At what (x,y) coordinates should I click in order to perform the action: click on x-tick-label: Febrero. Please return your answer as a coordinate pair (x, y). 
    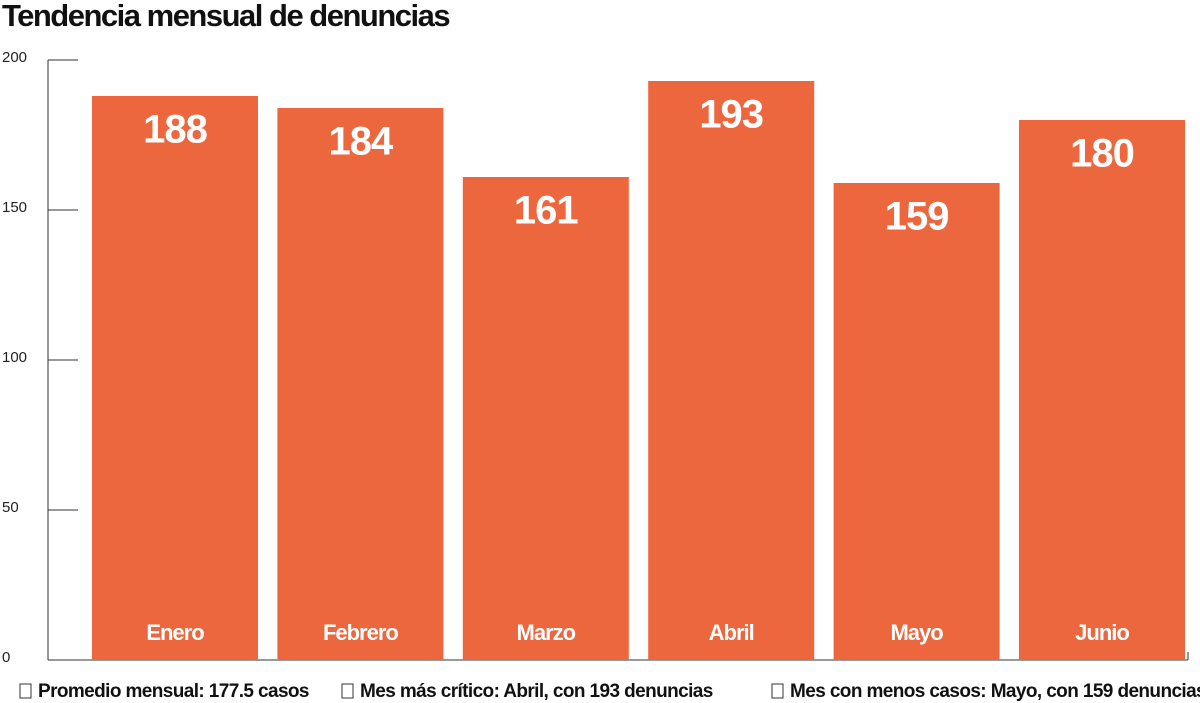
    Looking at the image, I should click on (360, 632).